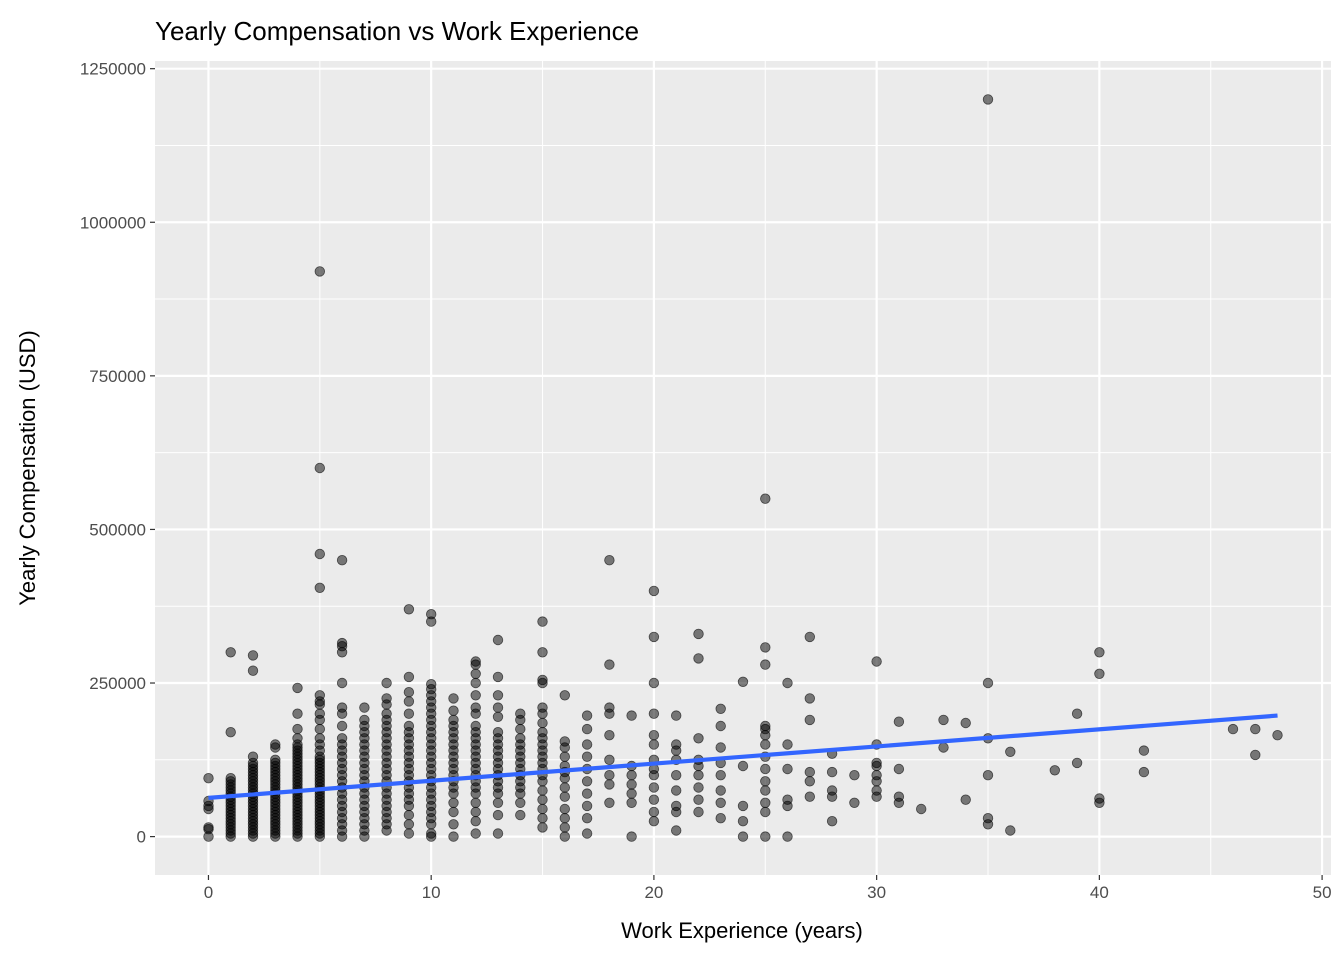  I want to click on y-axis-title: Yearly Compensation (USD), so click(27, 468).